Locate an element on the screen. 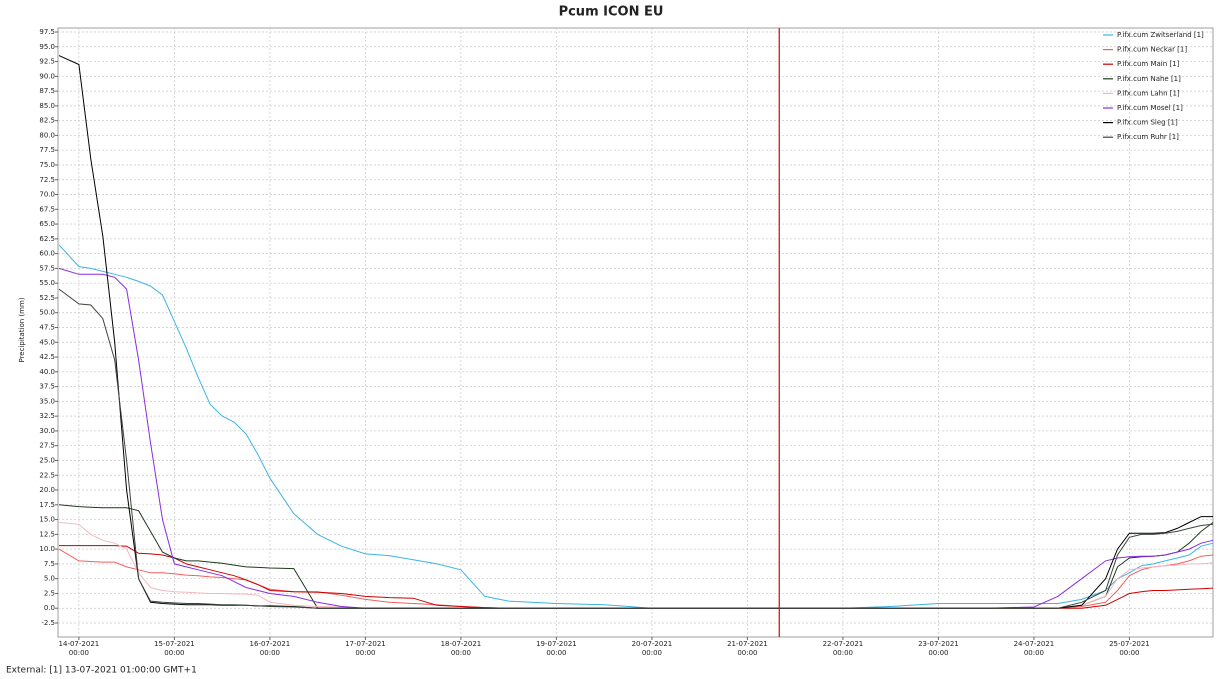 This screenshot has height=679, width=1223. x-tick-label-box: 23-07-2021 00:00 is located at coordinates (938, 648).